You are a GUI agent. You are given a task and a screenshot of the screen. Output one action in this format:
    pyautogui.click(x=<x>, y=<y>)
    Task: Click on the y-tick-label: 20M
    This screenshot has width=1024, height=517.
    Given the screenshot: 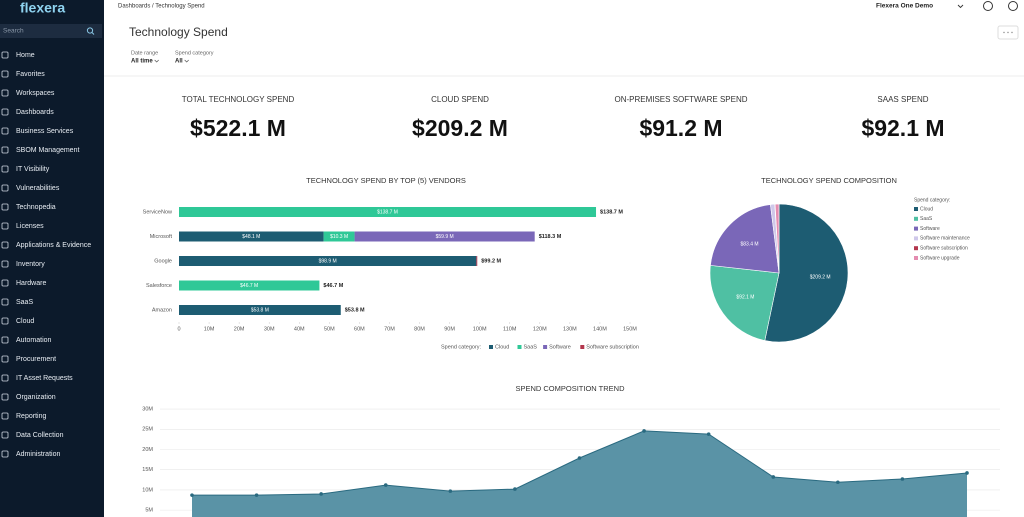 What is the action you would take?
    pyautogui.click(x=147, y=450)
    